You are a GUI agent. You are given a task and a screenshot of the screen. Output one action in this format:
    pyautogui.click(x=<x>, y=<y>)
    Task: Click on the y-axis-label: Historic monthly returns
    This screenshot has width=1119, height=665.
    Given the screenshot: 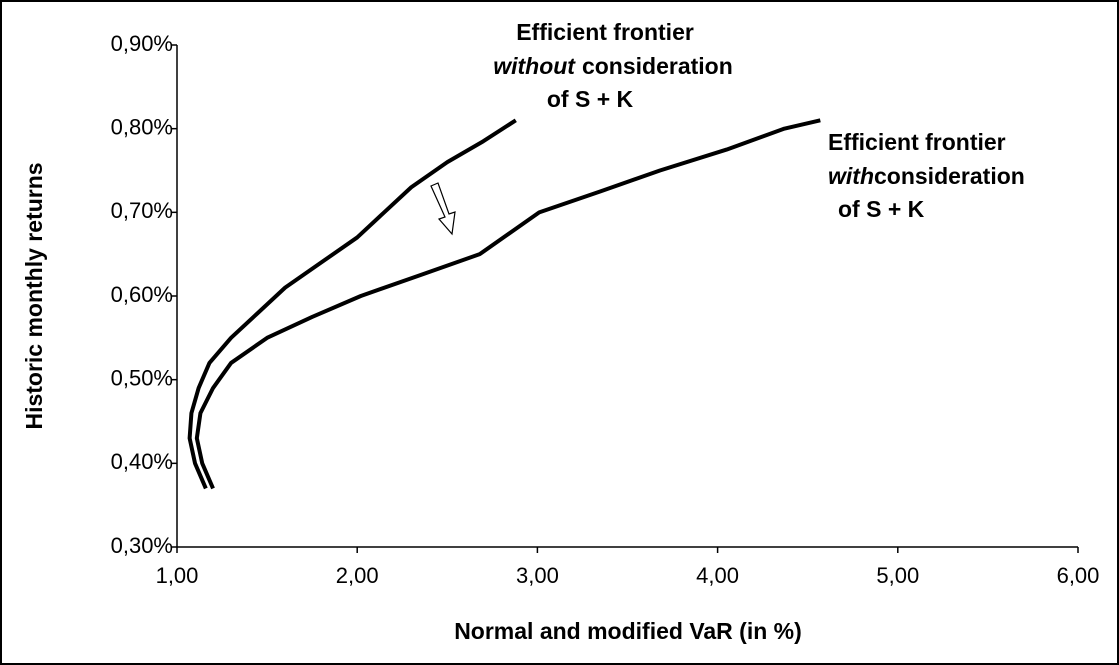 What is the action you would take?
    pyautogui.click(x=34, y=295)
    